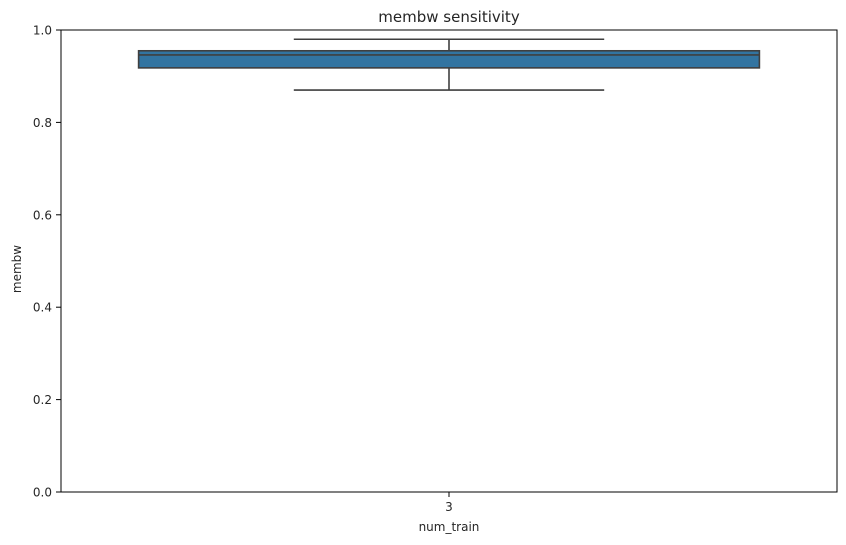  What do you see at coordinates (449, 59) in the screenshot?
I see `box-iqr` at bounding box center [449, 59].